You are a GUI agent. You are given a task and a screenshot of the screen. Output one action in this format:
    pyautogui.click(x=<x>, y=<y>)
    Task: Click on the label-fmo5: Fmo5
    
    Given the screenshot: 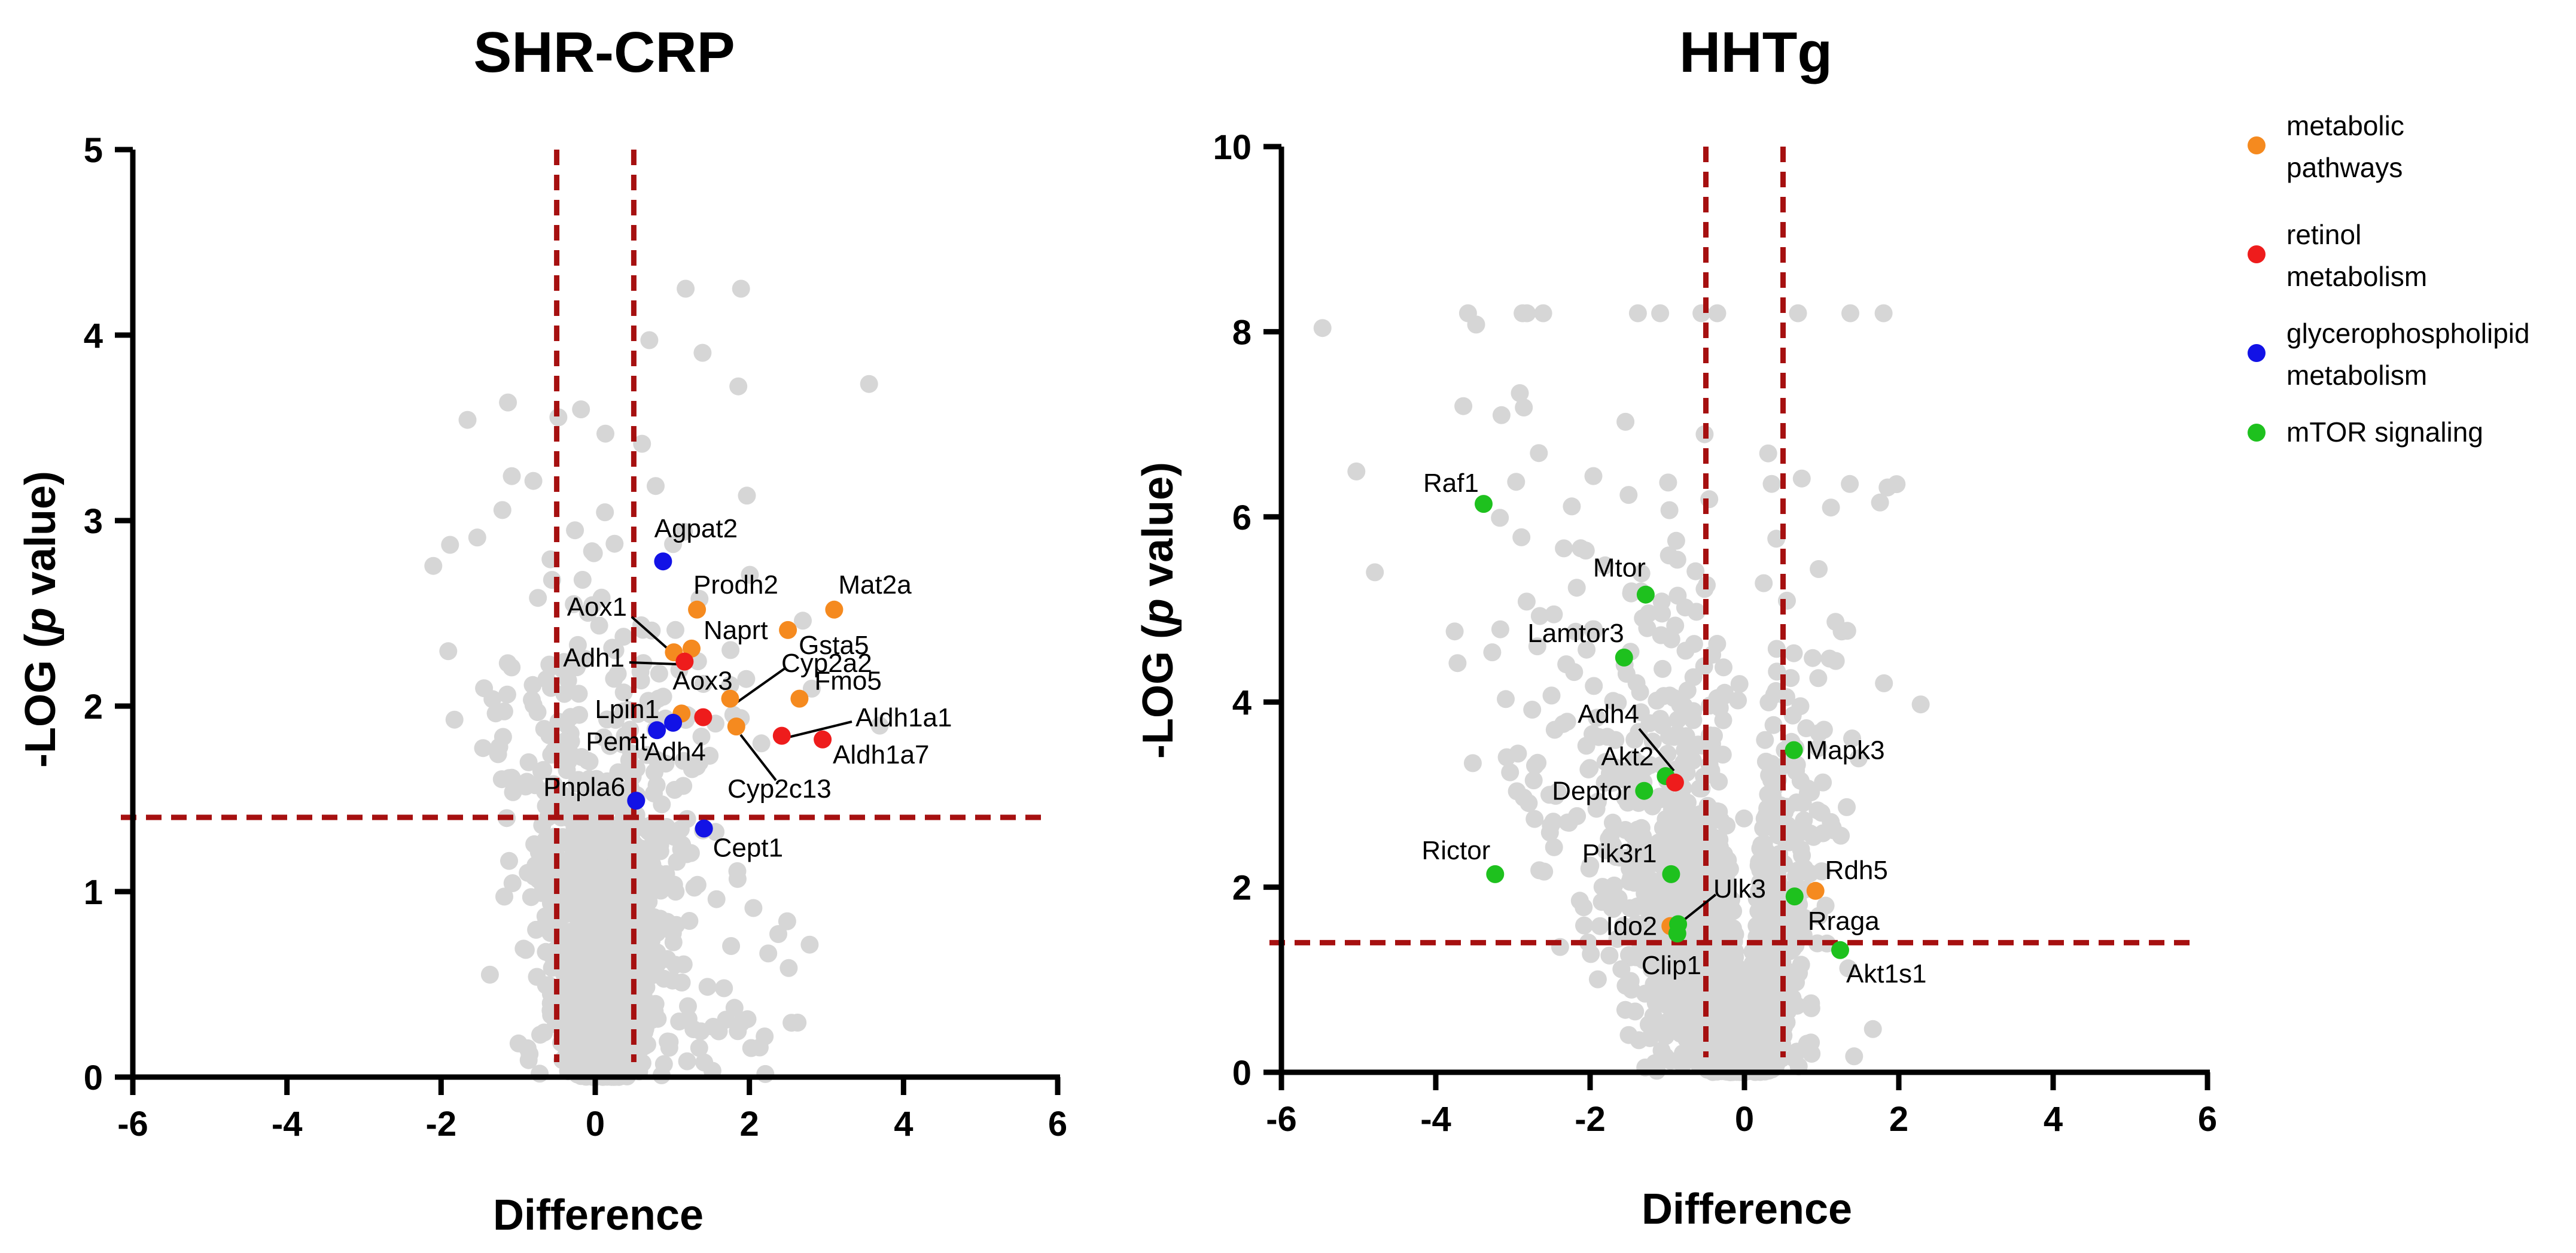 What is the action you would take?
    pyautogui.click(x=847, y=681)
    